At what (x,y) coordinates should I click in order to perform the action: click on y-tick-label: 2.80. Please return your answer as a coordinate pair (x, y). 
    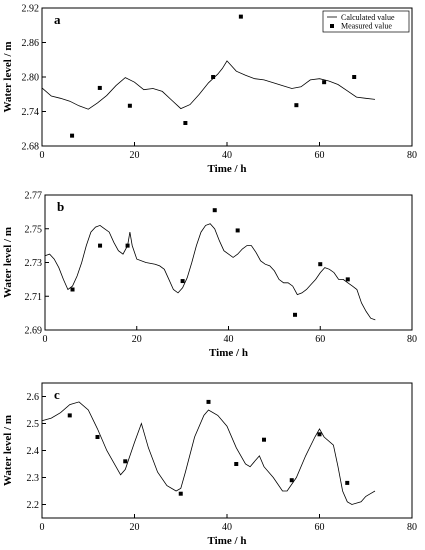
    Looking at the image, I should click on (31, 78).